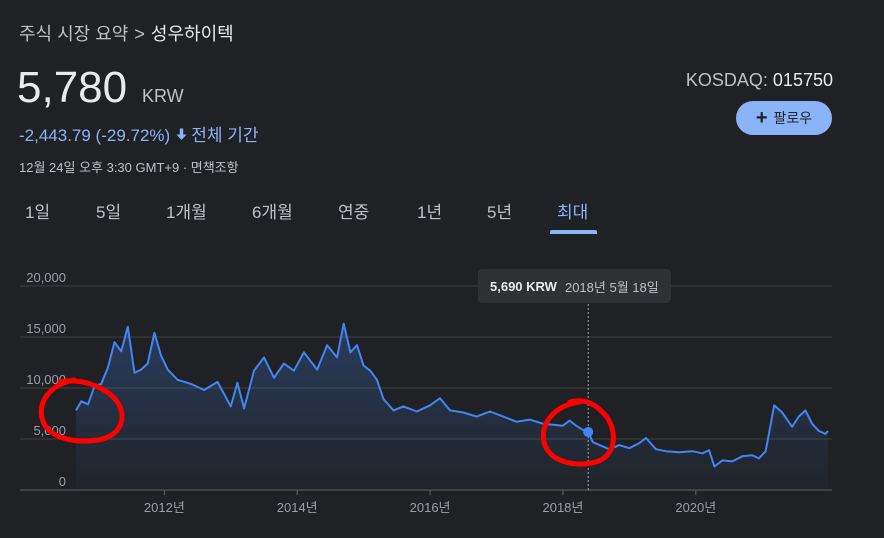 The width and height of the screenshot is (884, 538). What do you see at coordinates (297, 507) in the screenshot?
I see `x-tick-label: 2014년` at bounding box center [297, 507].